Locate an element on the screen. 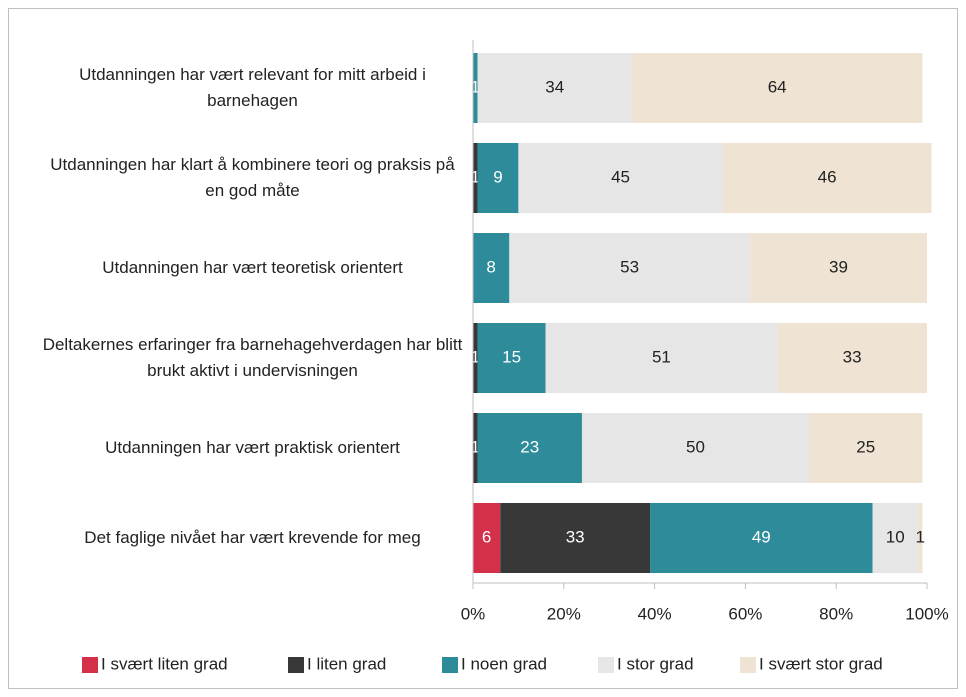 The image size is (966, 697). value-label: 45 is located at coordinates (620, 176).